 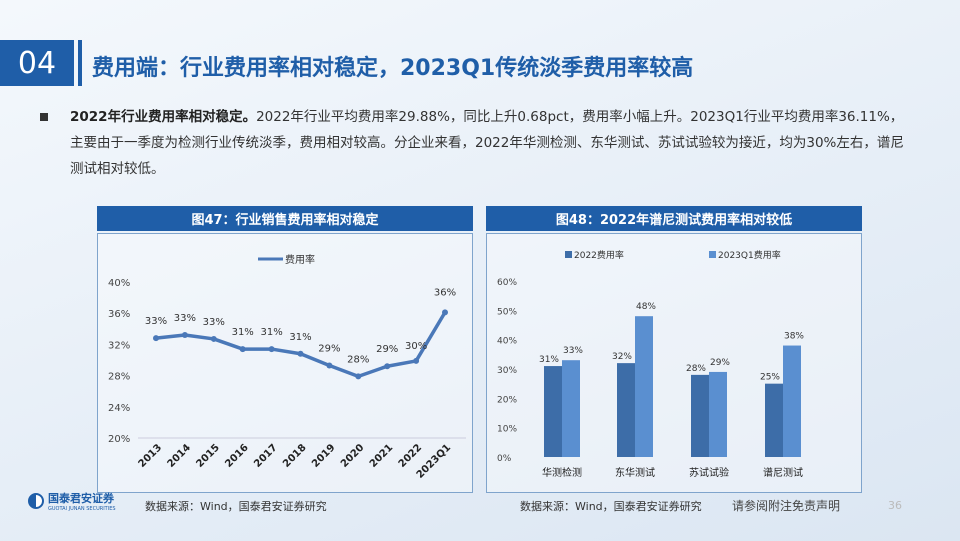 I want to click on page-number: 36, so click(x=895, y=505).